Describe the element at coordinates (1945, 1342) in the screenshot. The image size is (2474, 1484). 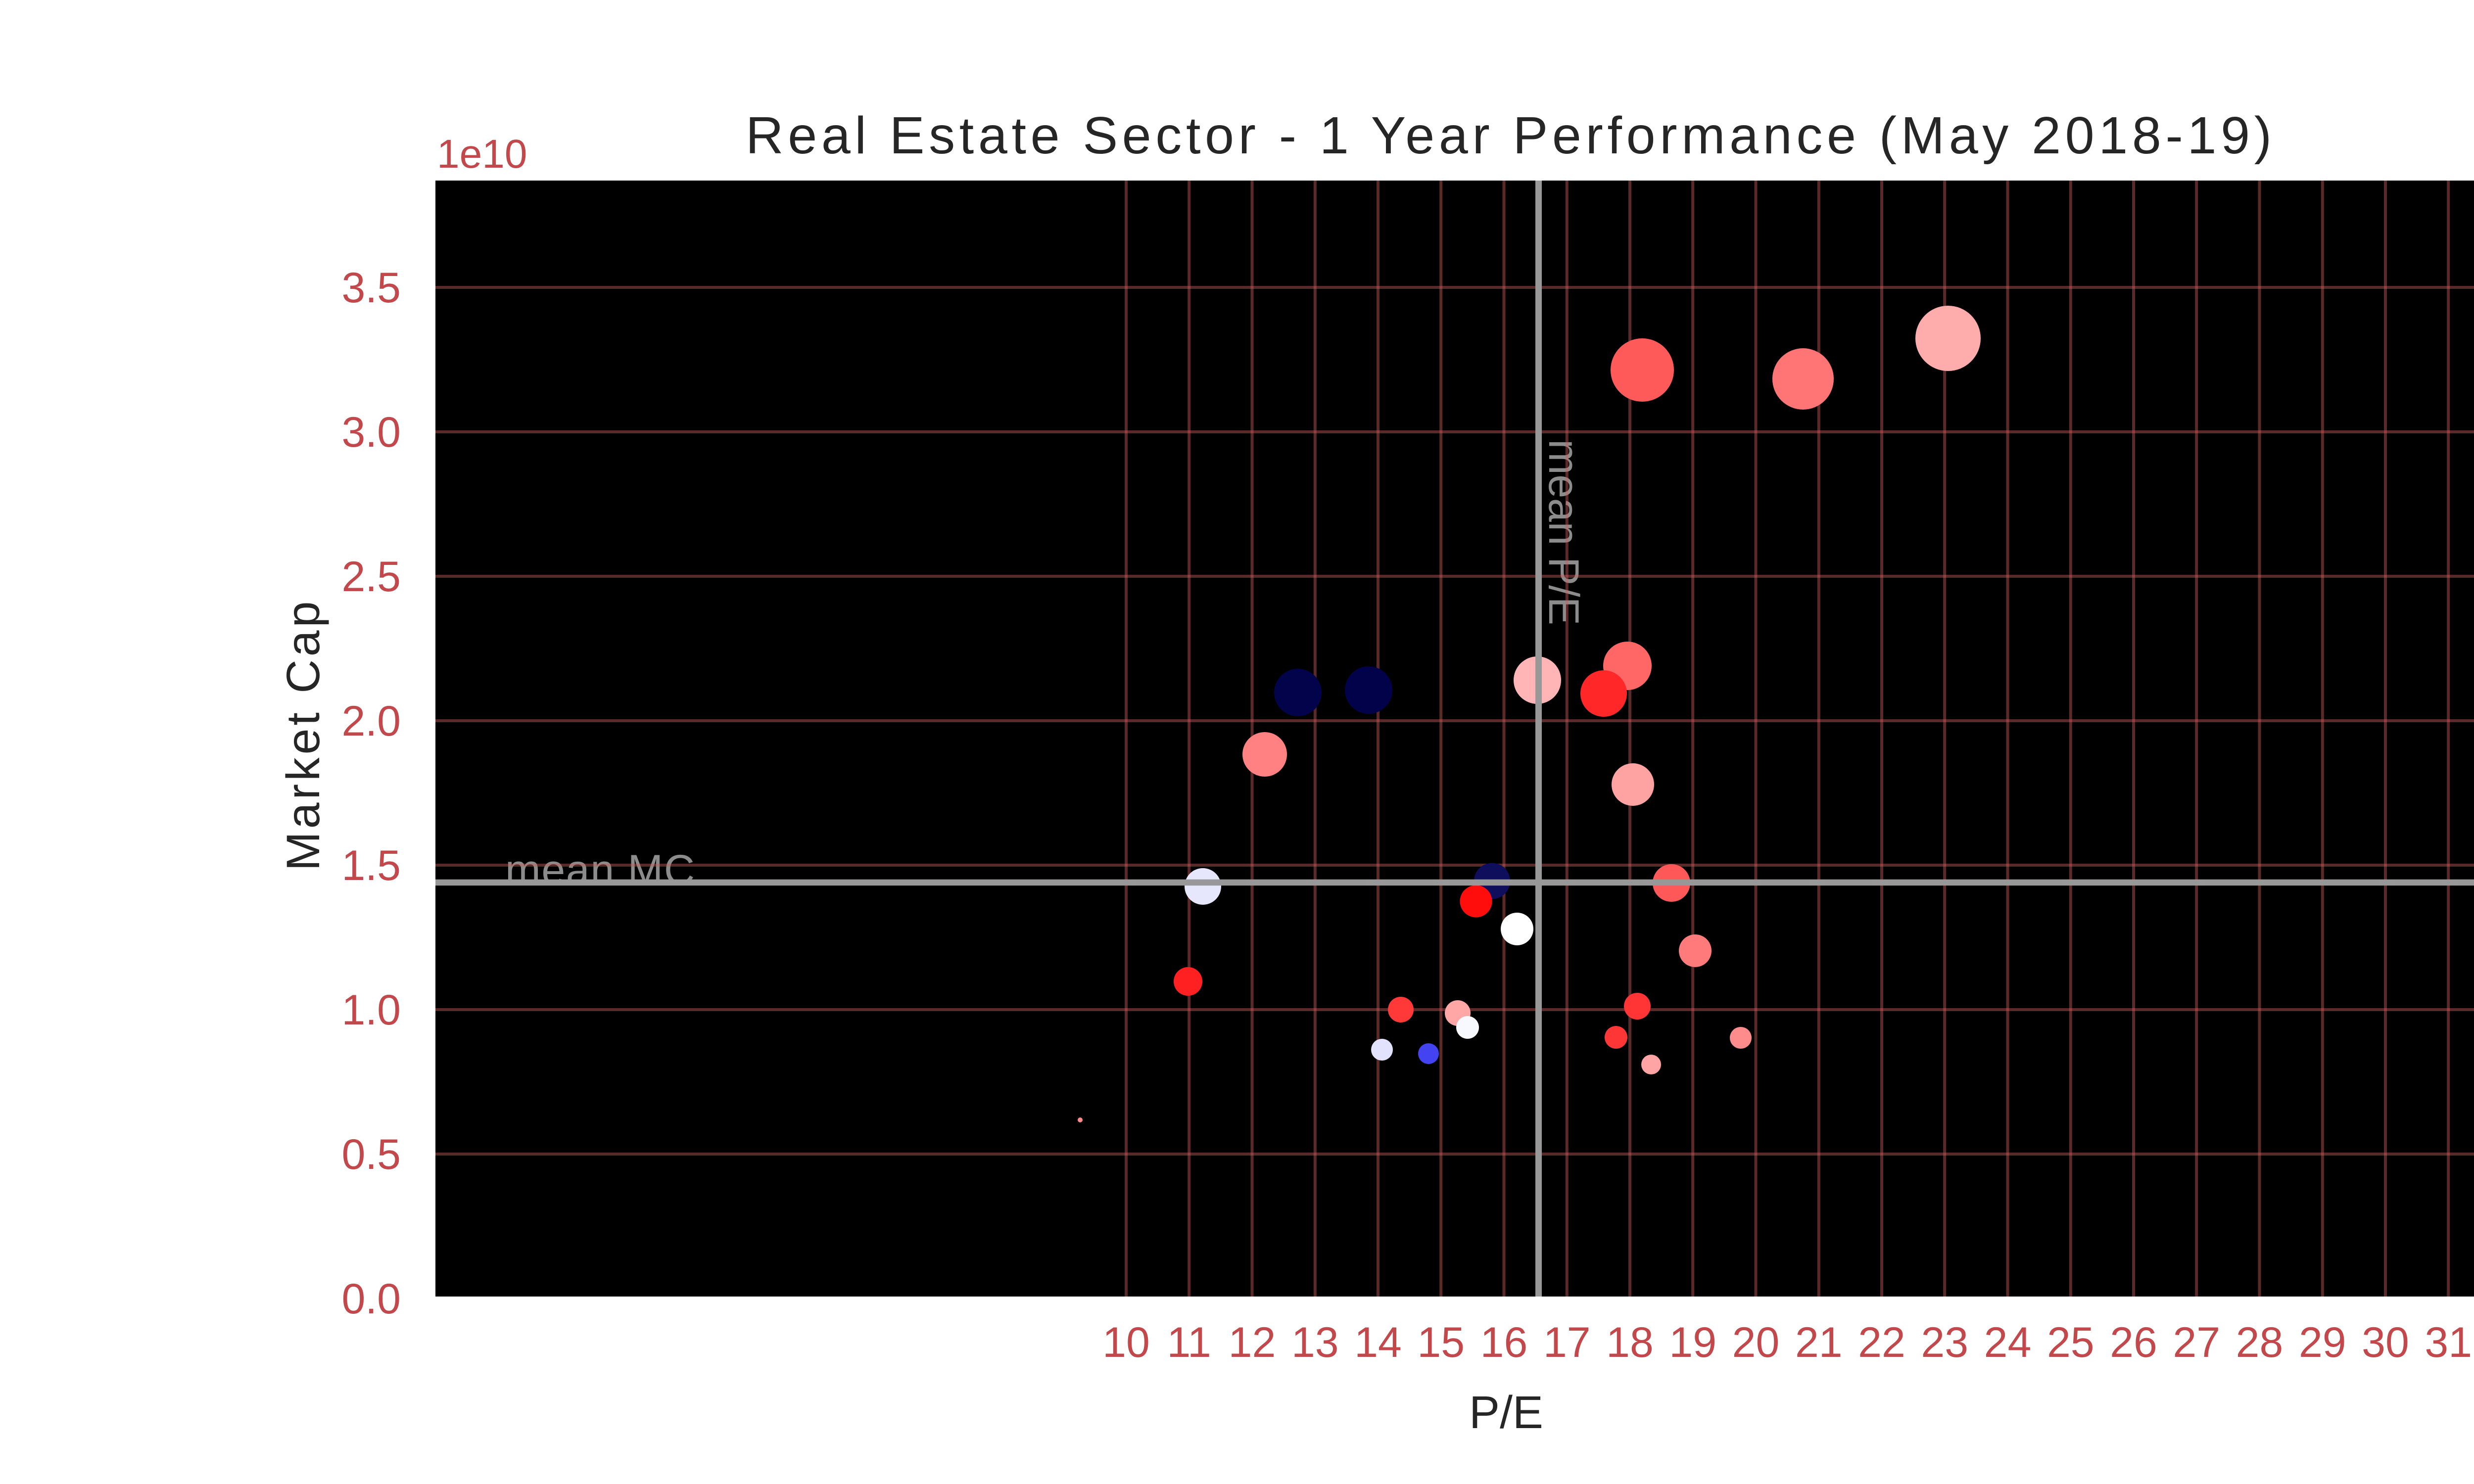
I see `svg-text: 23` at that location.